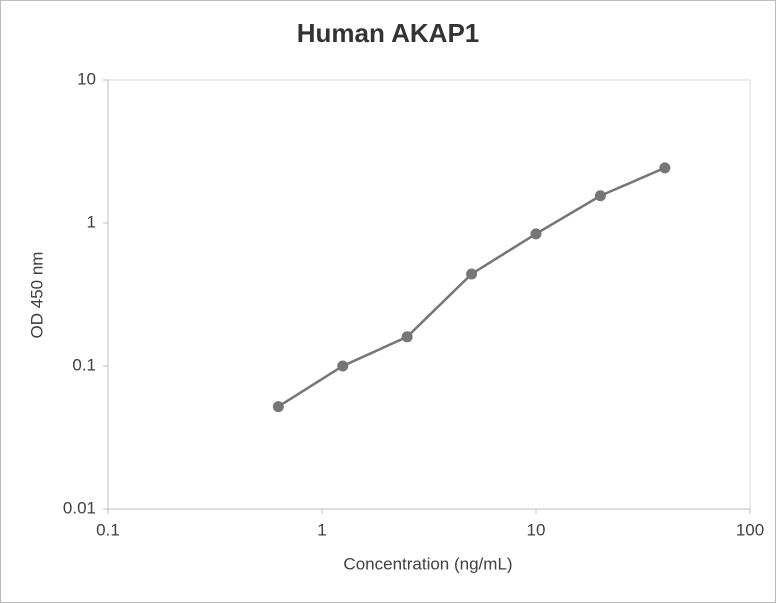 This screenshot has height=603, width=776. Describe the element at coordinates (86, 78) in the screenshot. I see `y-tick-label: 10` at that location.